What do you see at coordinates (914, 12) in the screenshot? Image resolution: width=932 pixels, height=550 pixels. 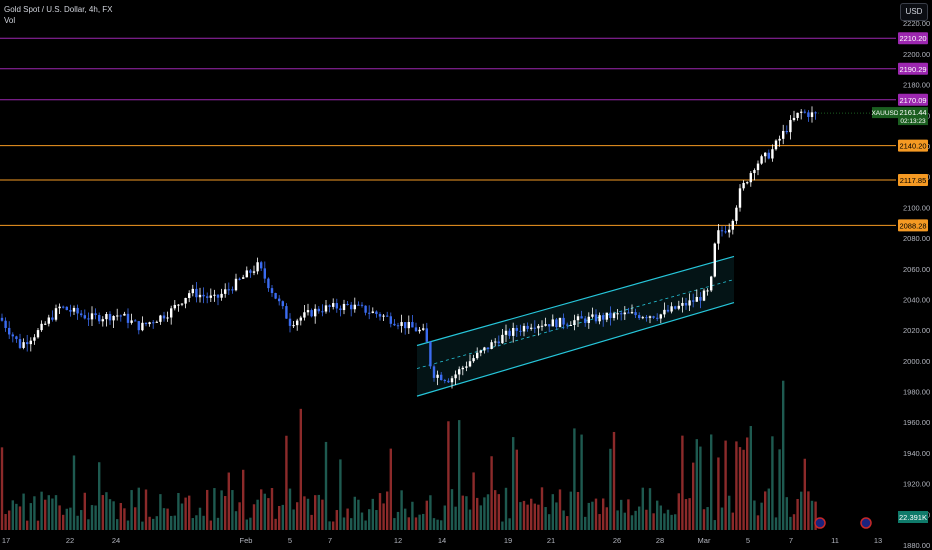 I see `currency-button: USD` at bounding box center [914, 12].